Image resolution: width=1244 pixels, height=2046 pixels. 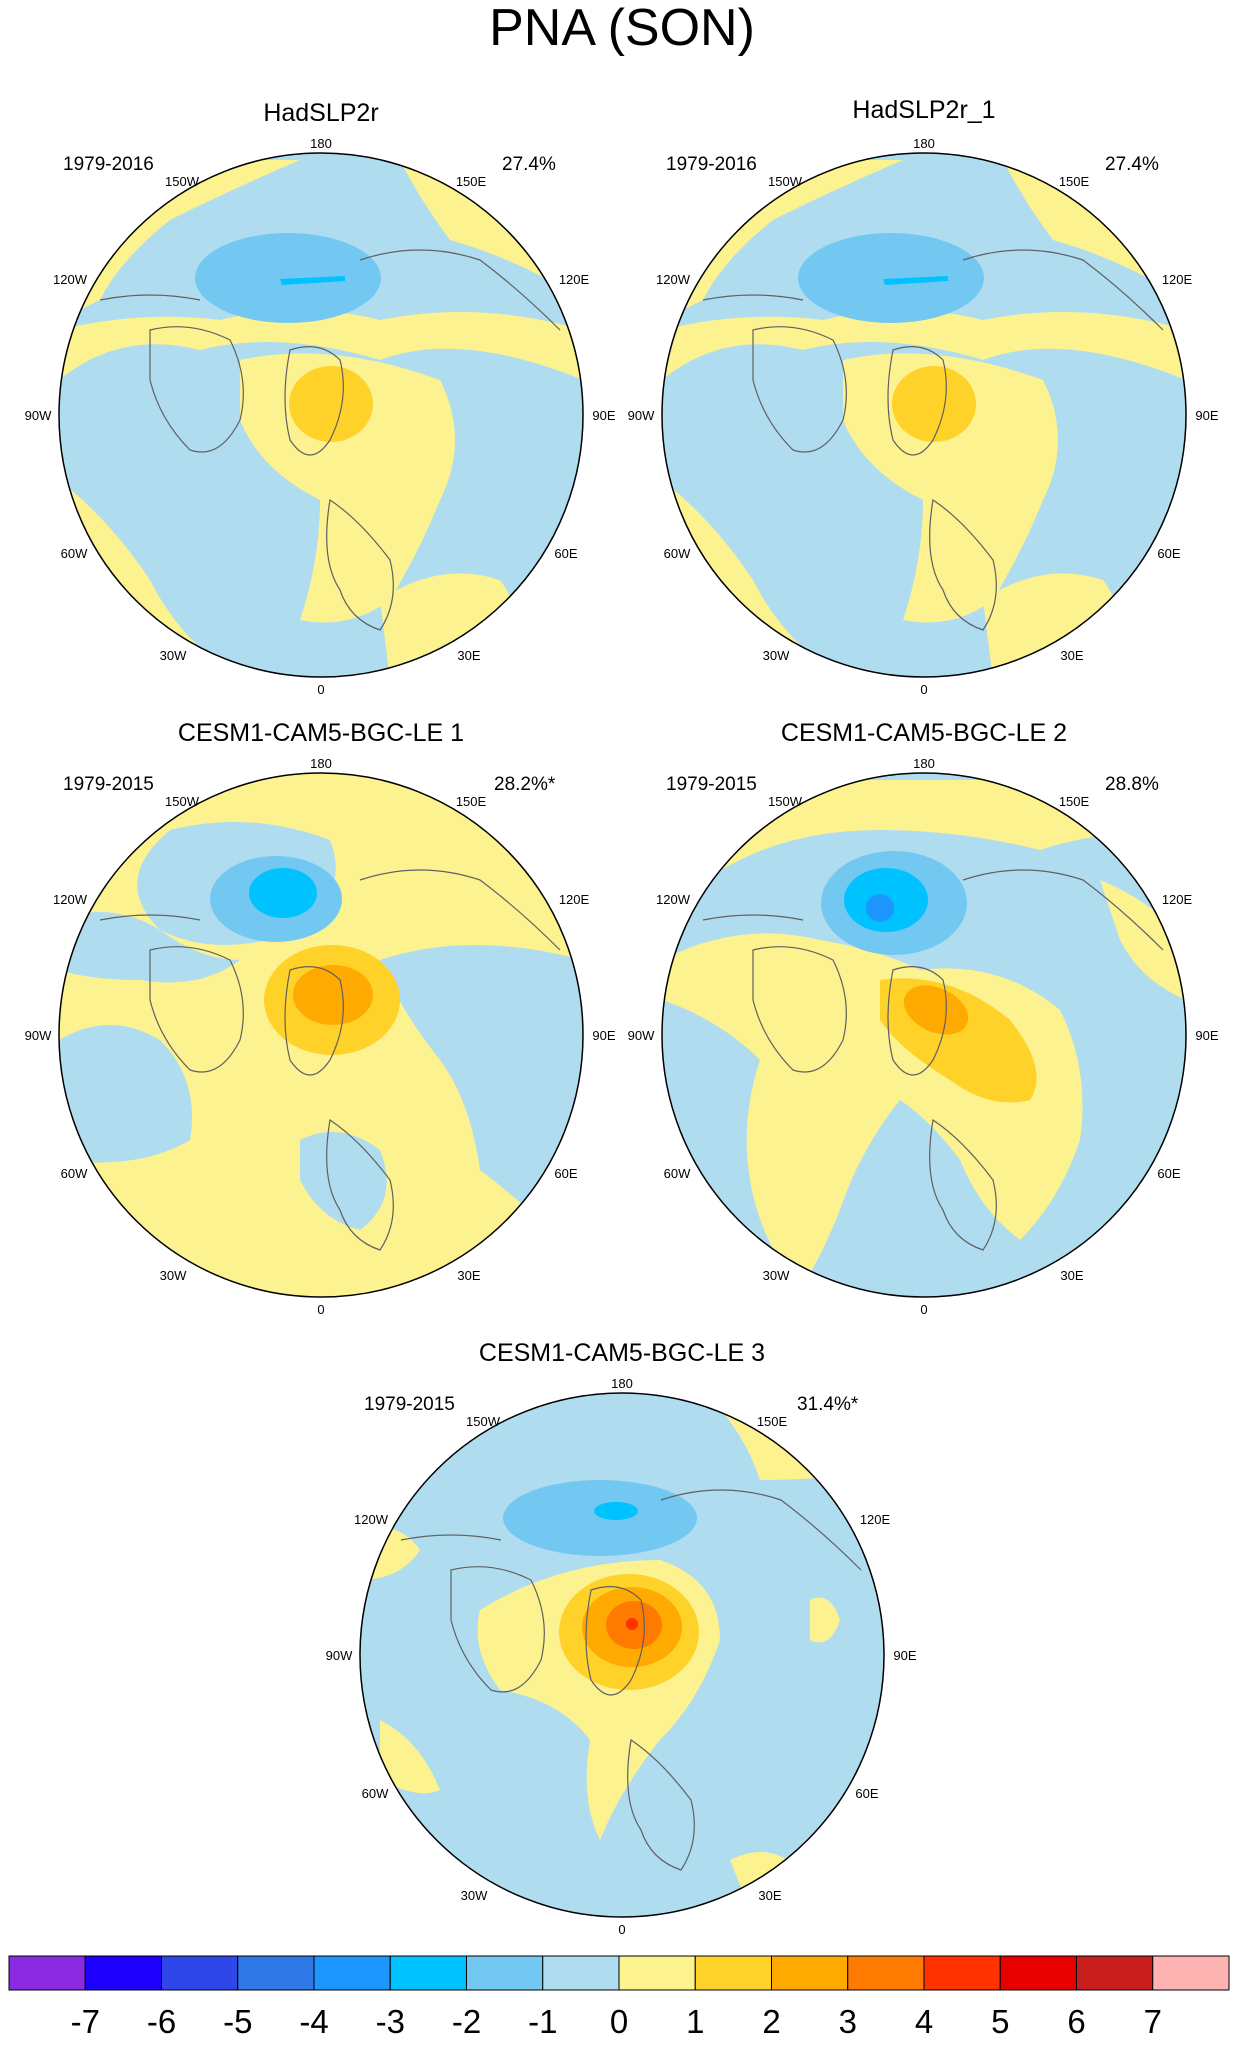 I want to click on colorbar-label: 7, so click(x=1153, y=2021).